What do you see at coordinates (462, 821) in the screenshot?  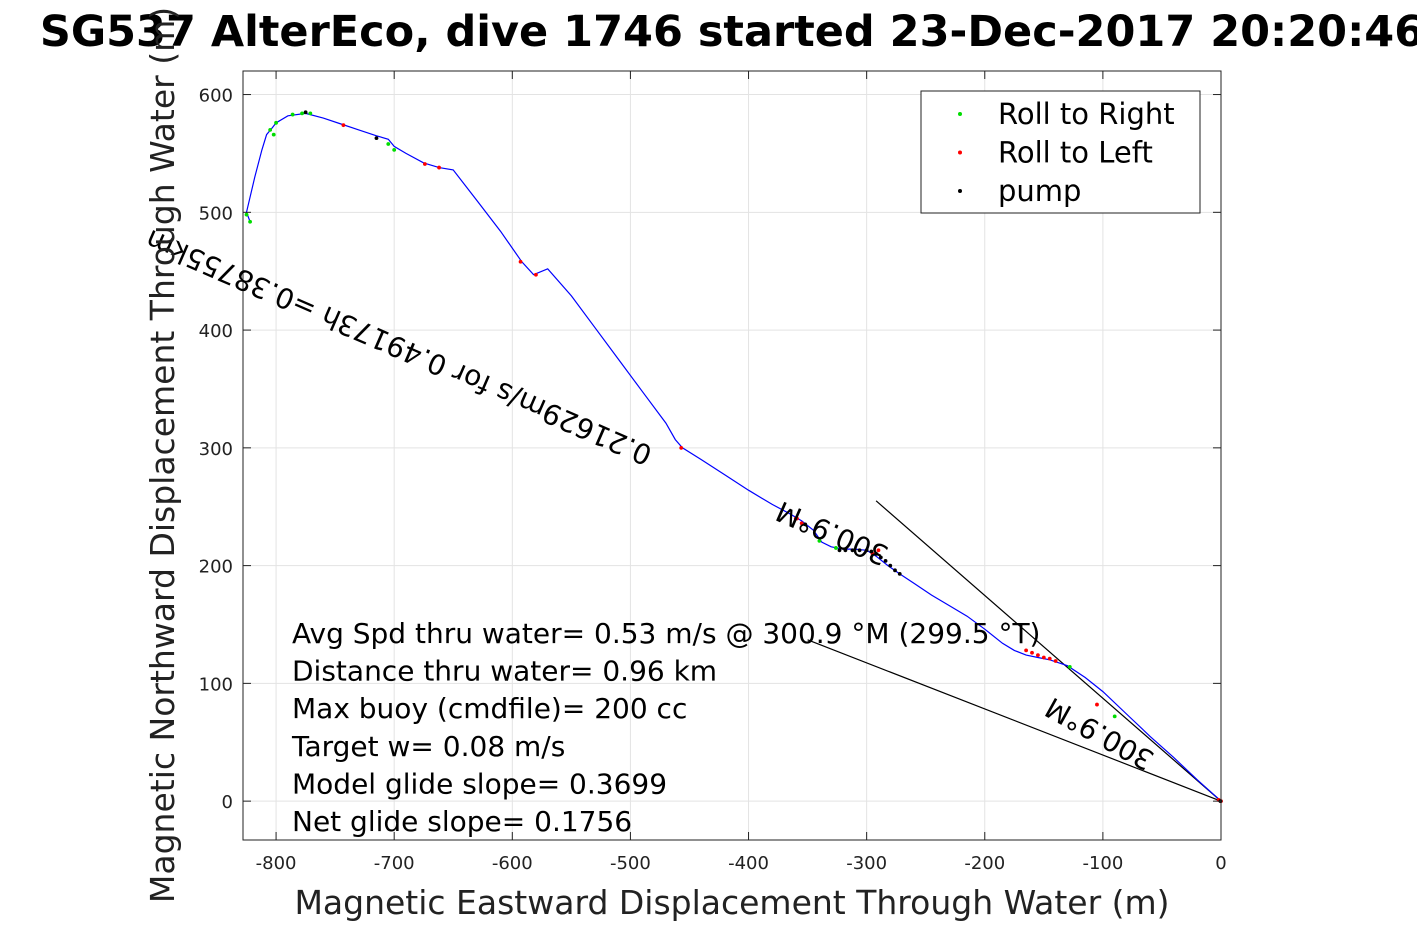 I see `stats-line: Net glide slope= 0.1756` at bounding box center [462, 821].